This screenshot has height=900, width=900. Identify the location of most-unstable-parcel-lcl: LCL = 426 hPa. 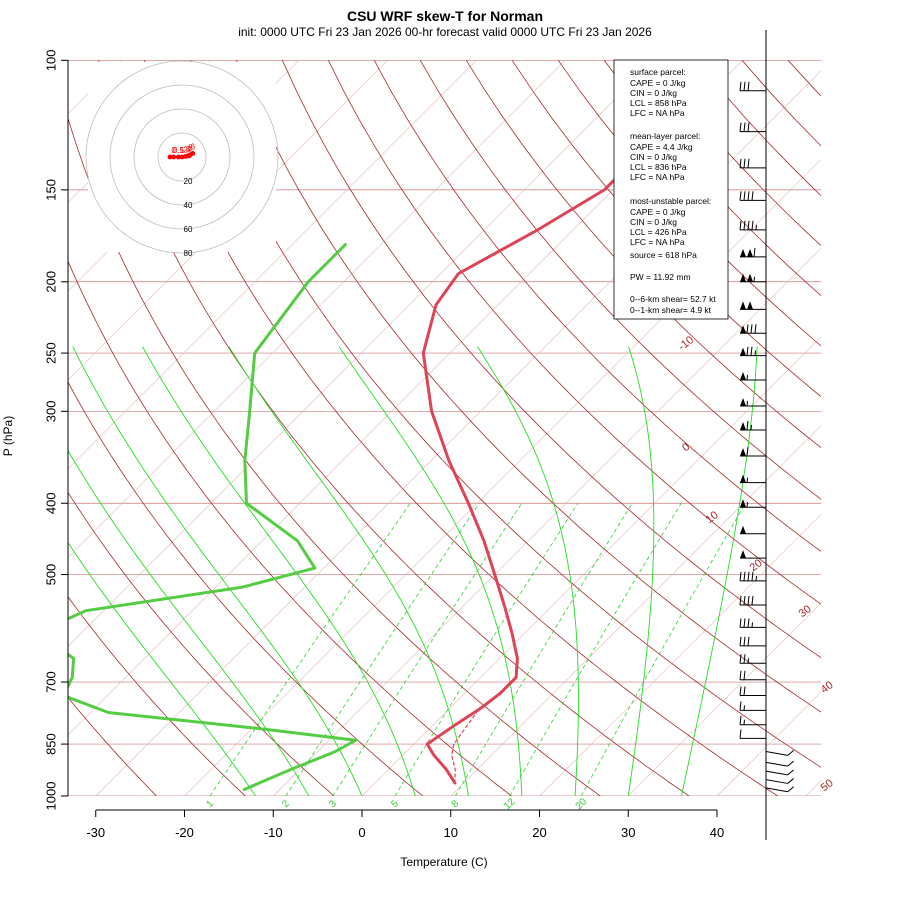
(658, 232).